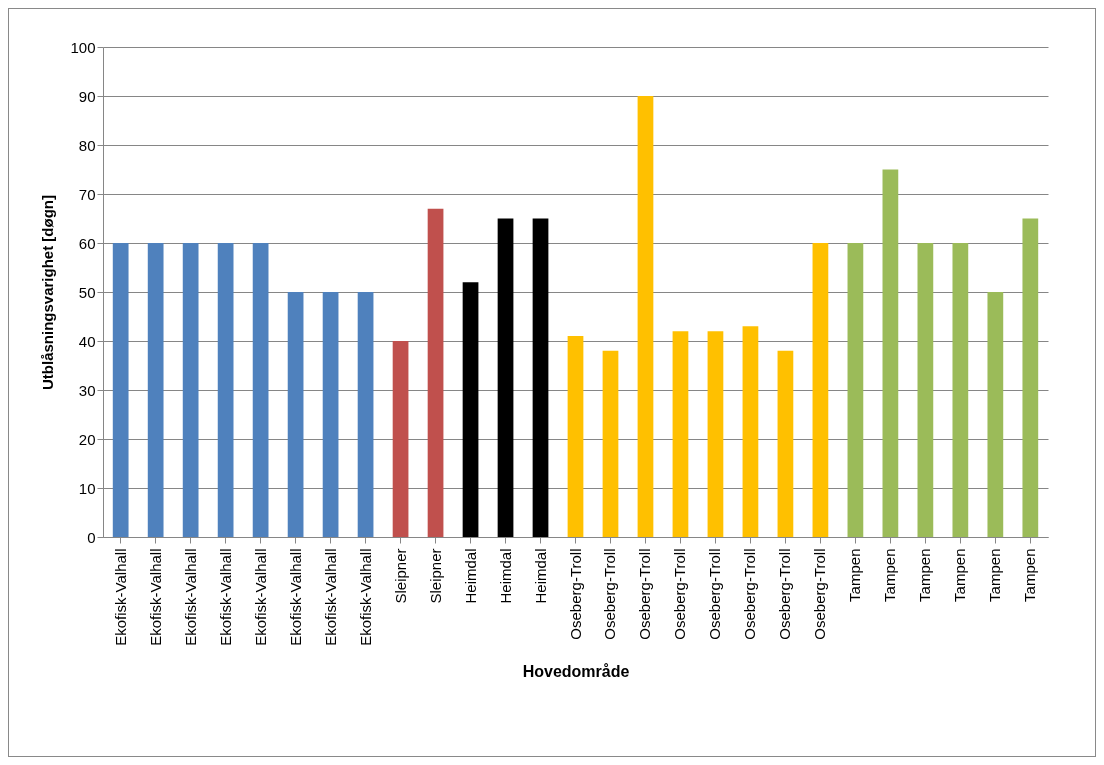 Image resolution: width=1104 pixels, height=765 pixels. What do you see at coordinates (87, 292) in the screenshot?
I see `y-tick-label: 50` at bounding box center [87, 292].